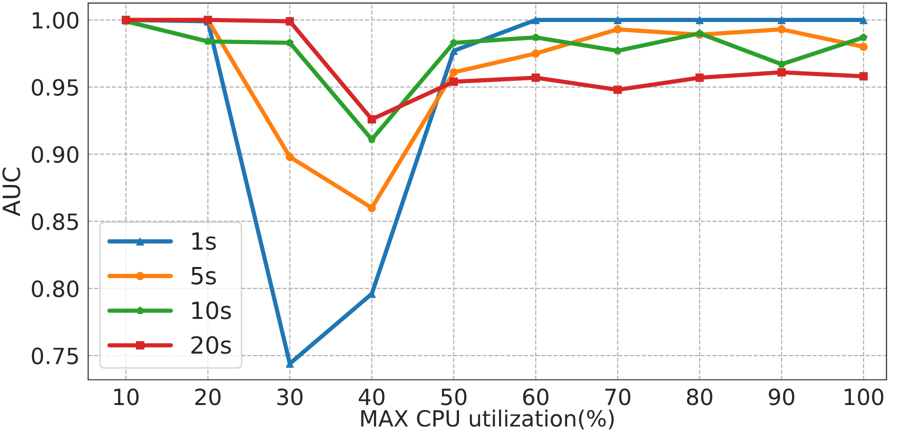 This screenshot has height=434, width=900. What do you see at coordinates (55, 20) in the screenshot?
I see `y-tick-label: 1.00` at bounding box center [55, 20].